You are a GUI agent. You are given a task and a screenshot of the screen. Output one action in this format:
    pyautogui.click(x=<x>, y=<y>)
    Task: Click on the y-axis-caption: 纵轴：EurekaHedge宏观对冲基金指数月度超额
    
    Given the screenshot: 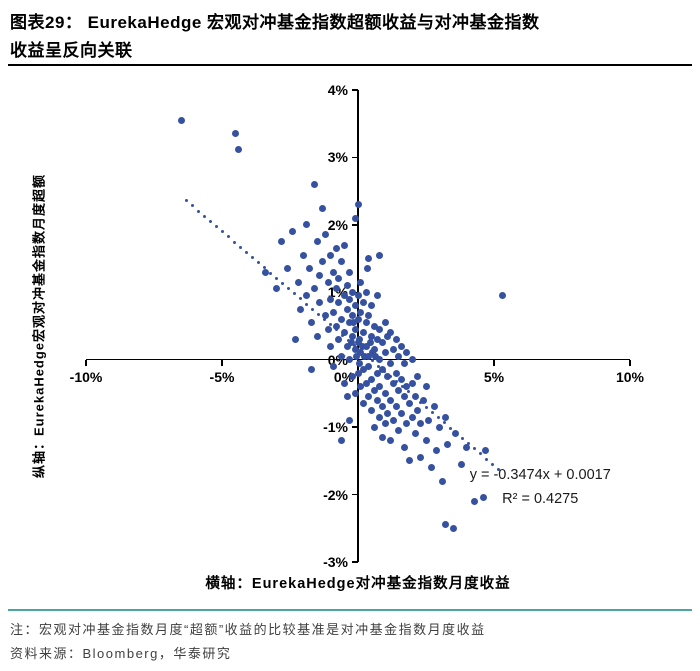 What is the action you would take?
    pyautogui.click(x=39, y=326)
    